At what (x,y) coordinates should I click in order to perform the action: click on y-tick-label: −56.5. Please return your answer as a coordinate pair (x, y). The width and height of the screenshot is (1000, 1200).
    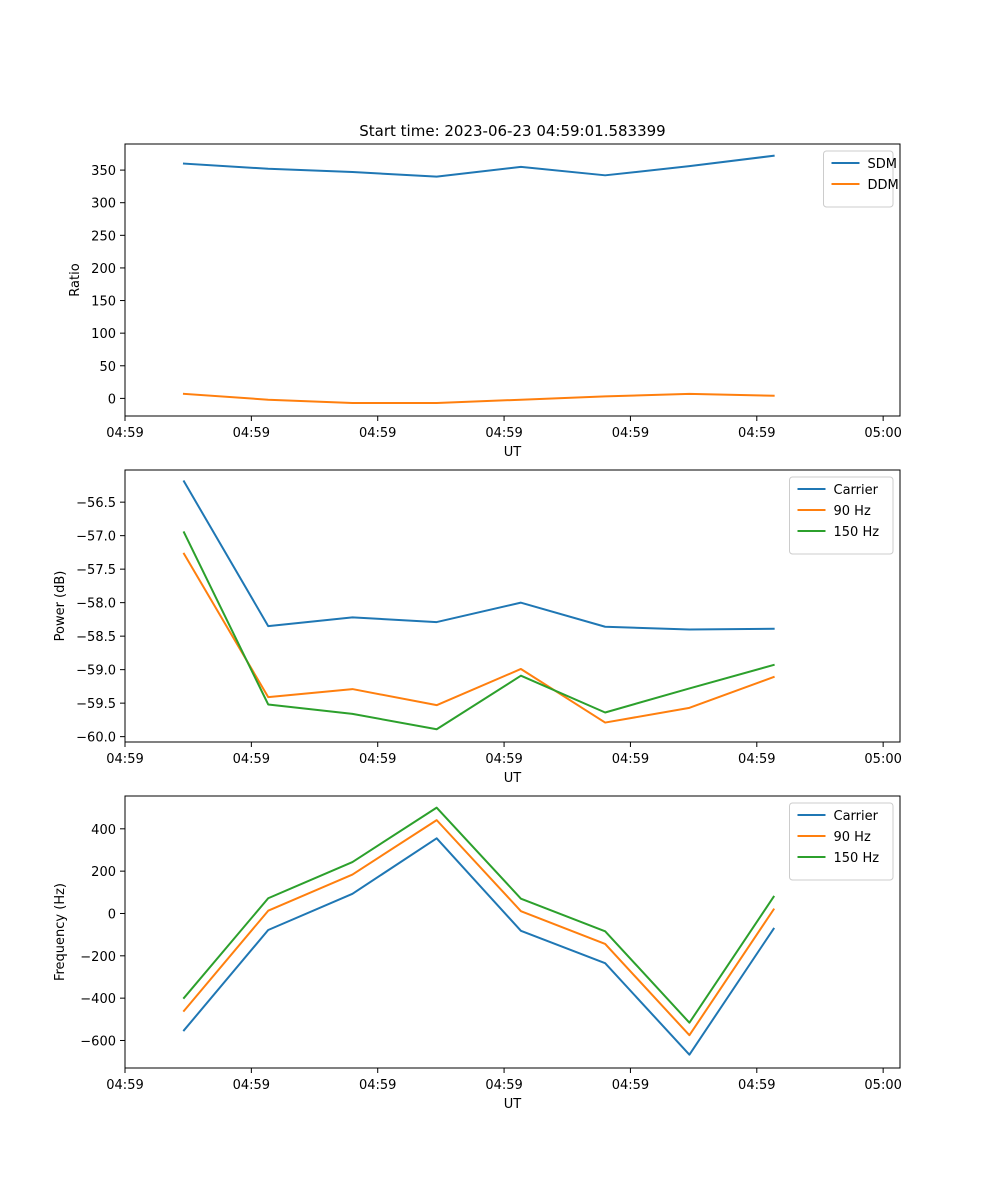
    Looking at the image, I should click on (96, 503).